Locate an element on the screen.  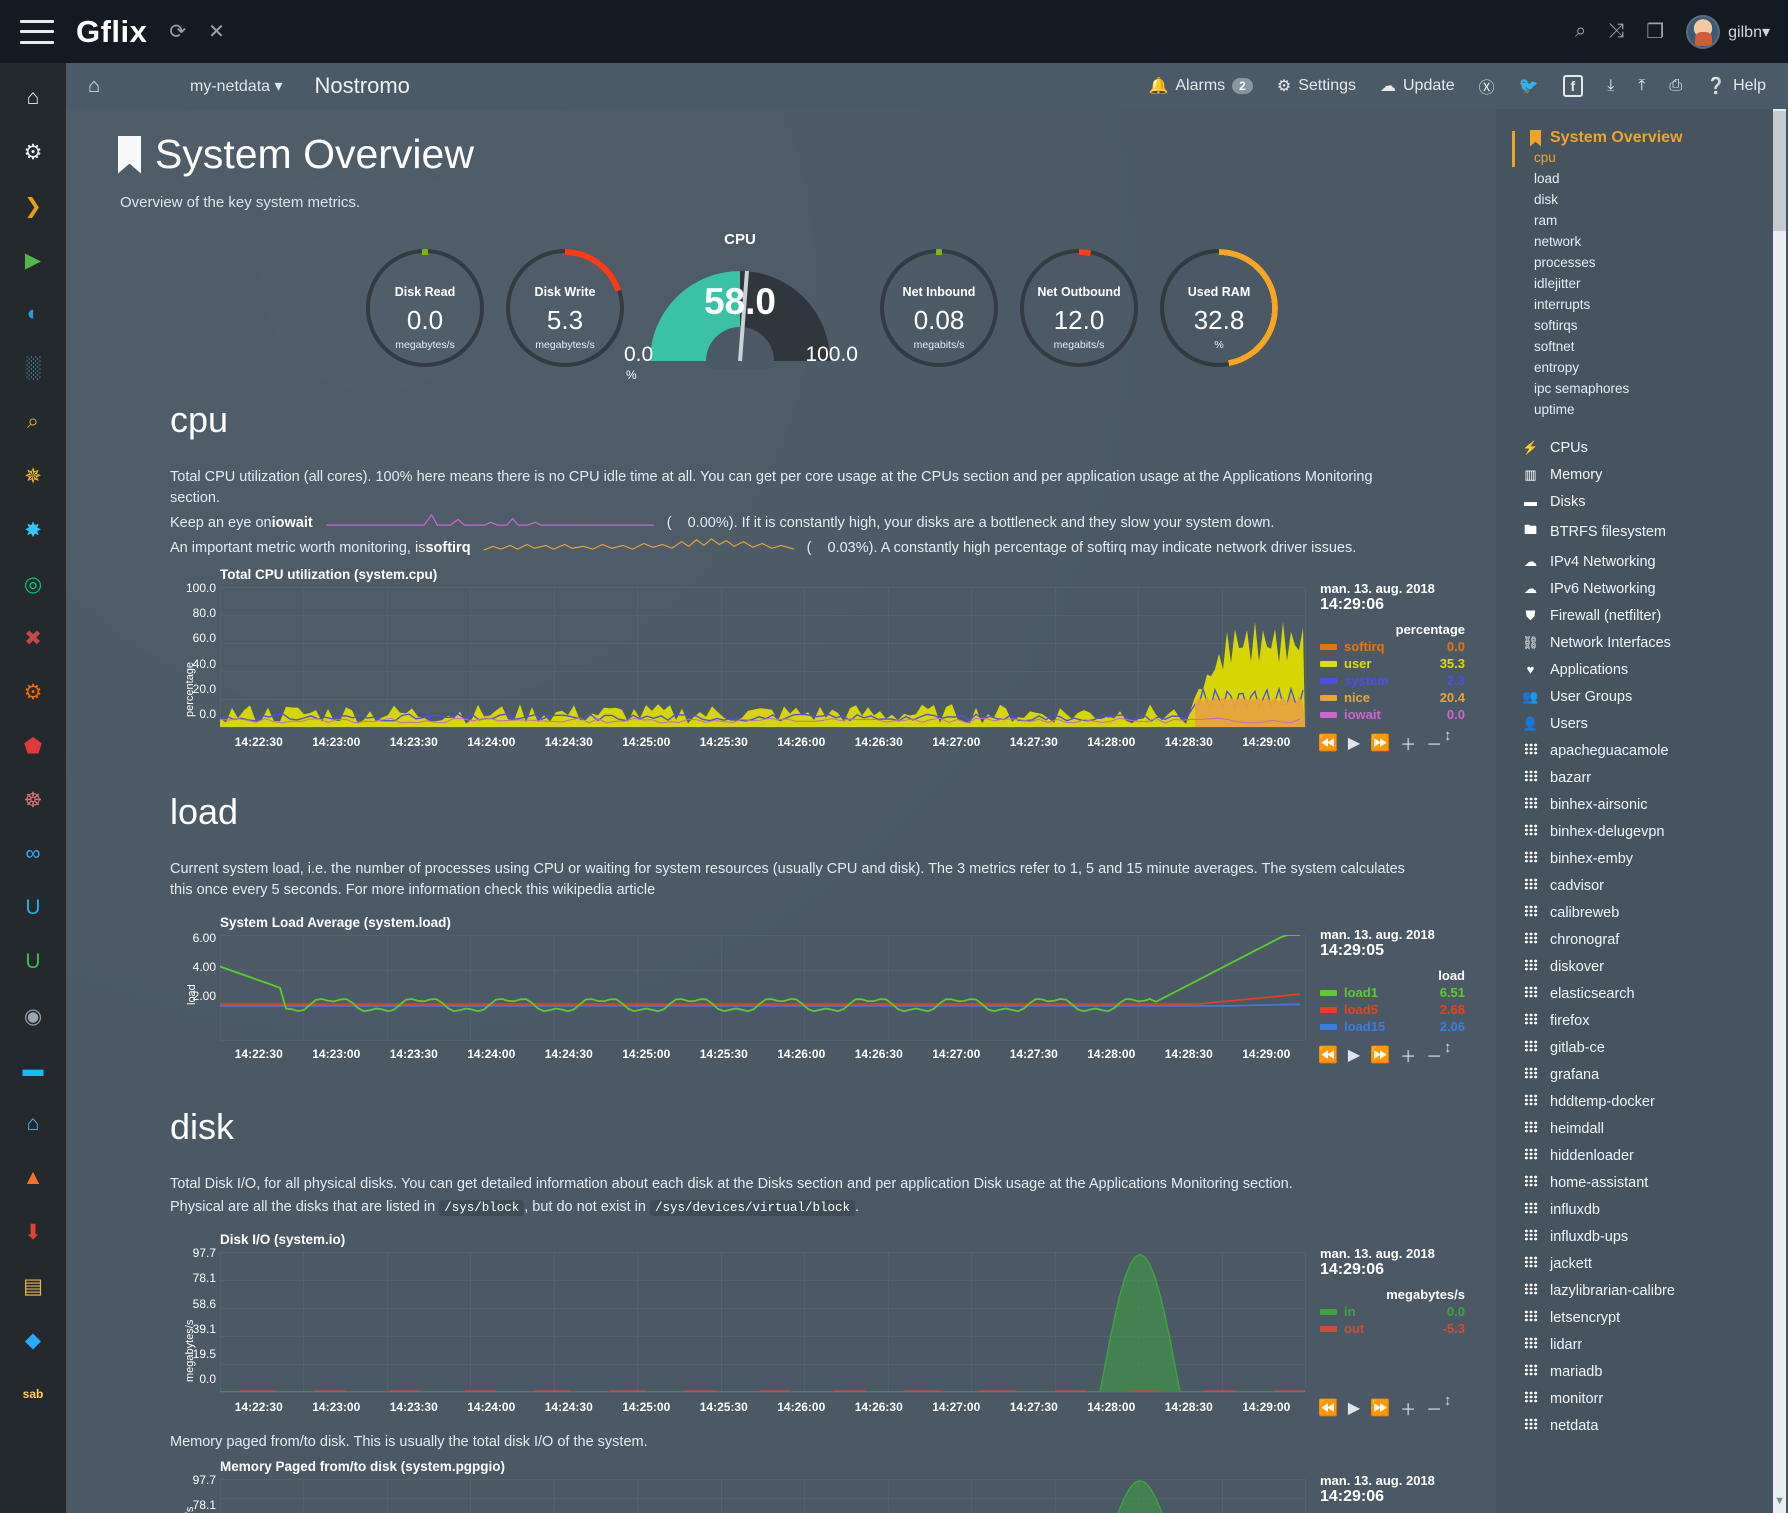
sidebar-container-bazarr: bazarr is located at coordinates (1642, 777).